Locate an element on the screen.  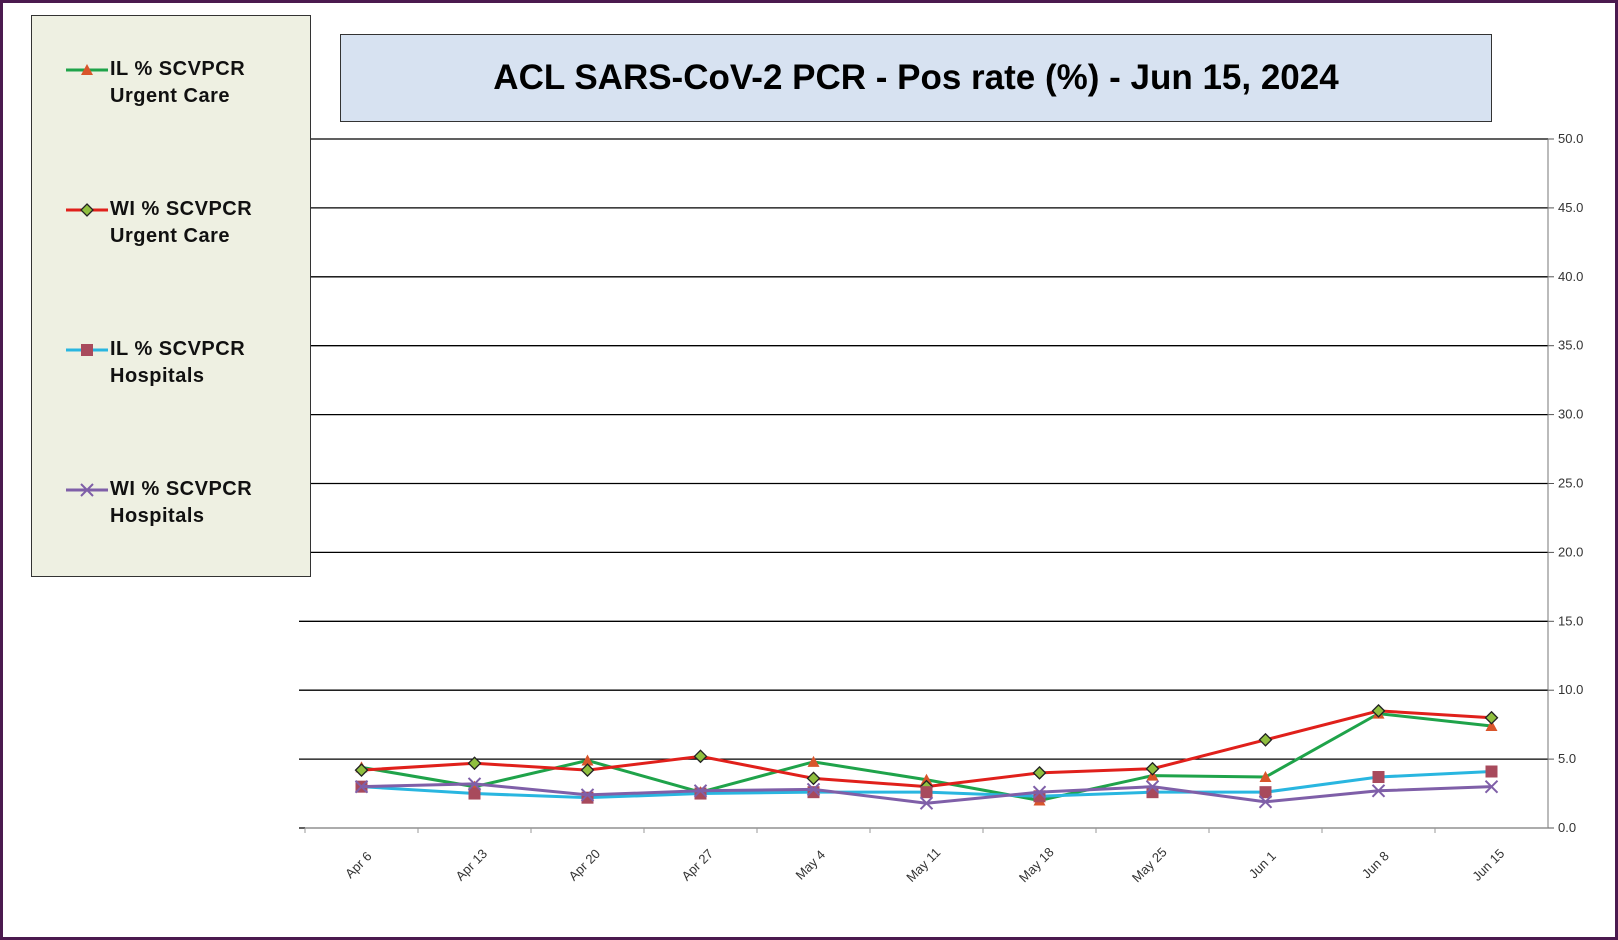
y-tick-label: 0.0 is located at coordinates (1567, 827).